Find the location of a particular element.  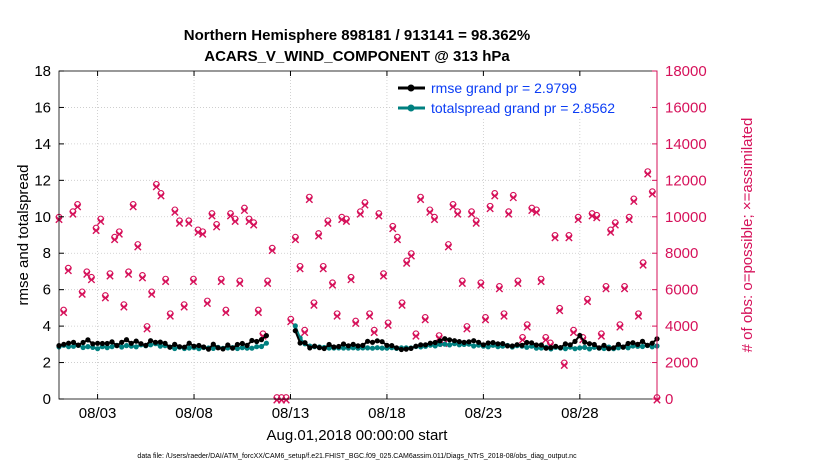

left-tick-label: 12 is located at coordinates (42, 180).